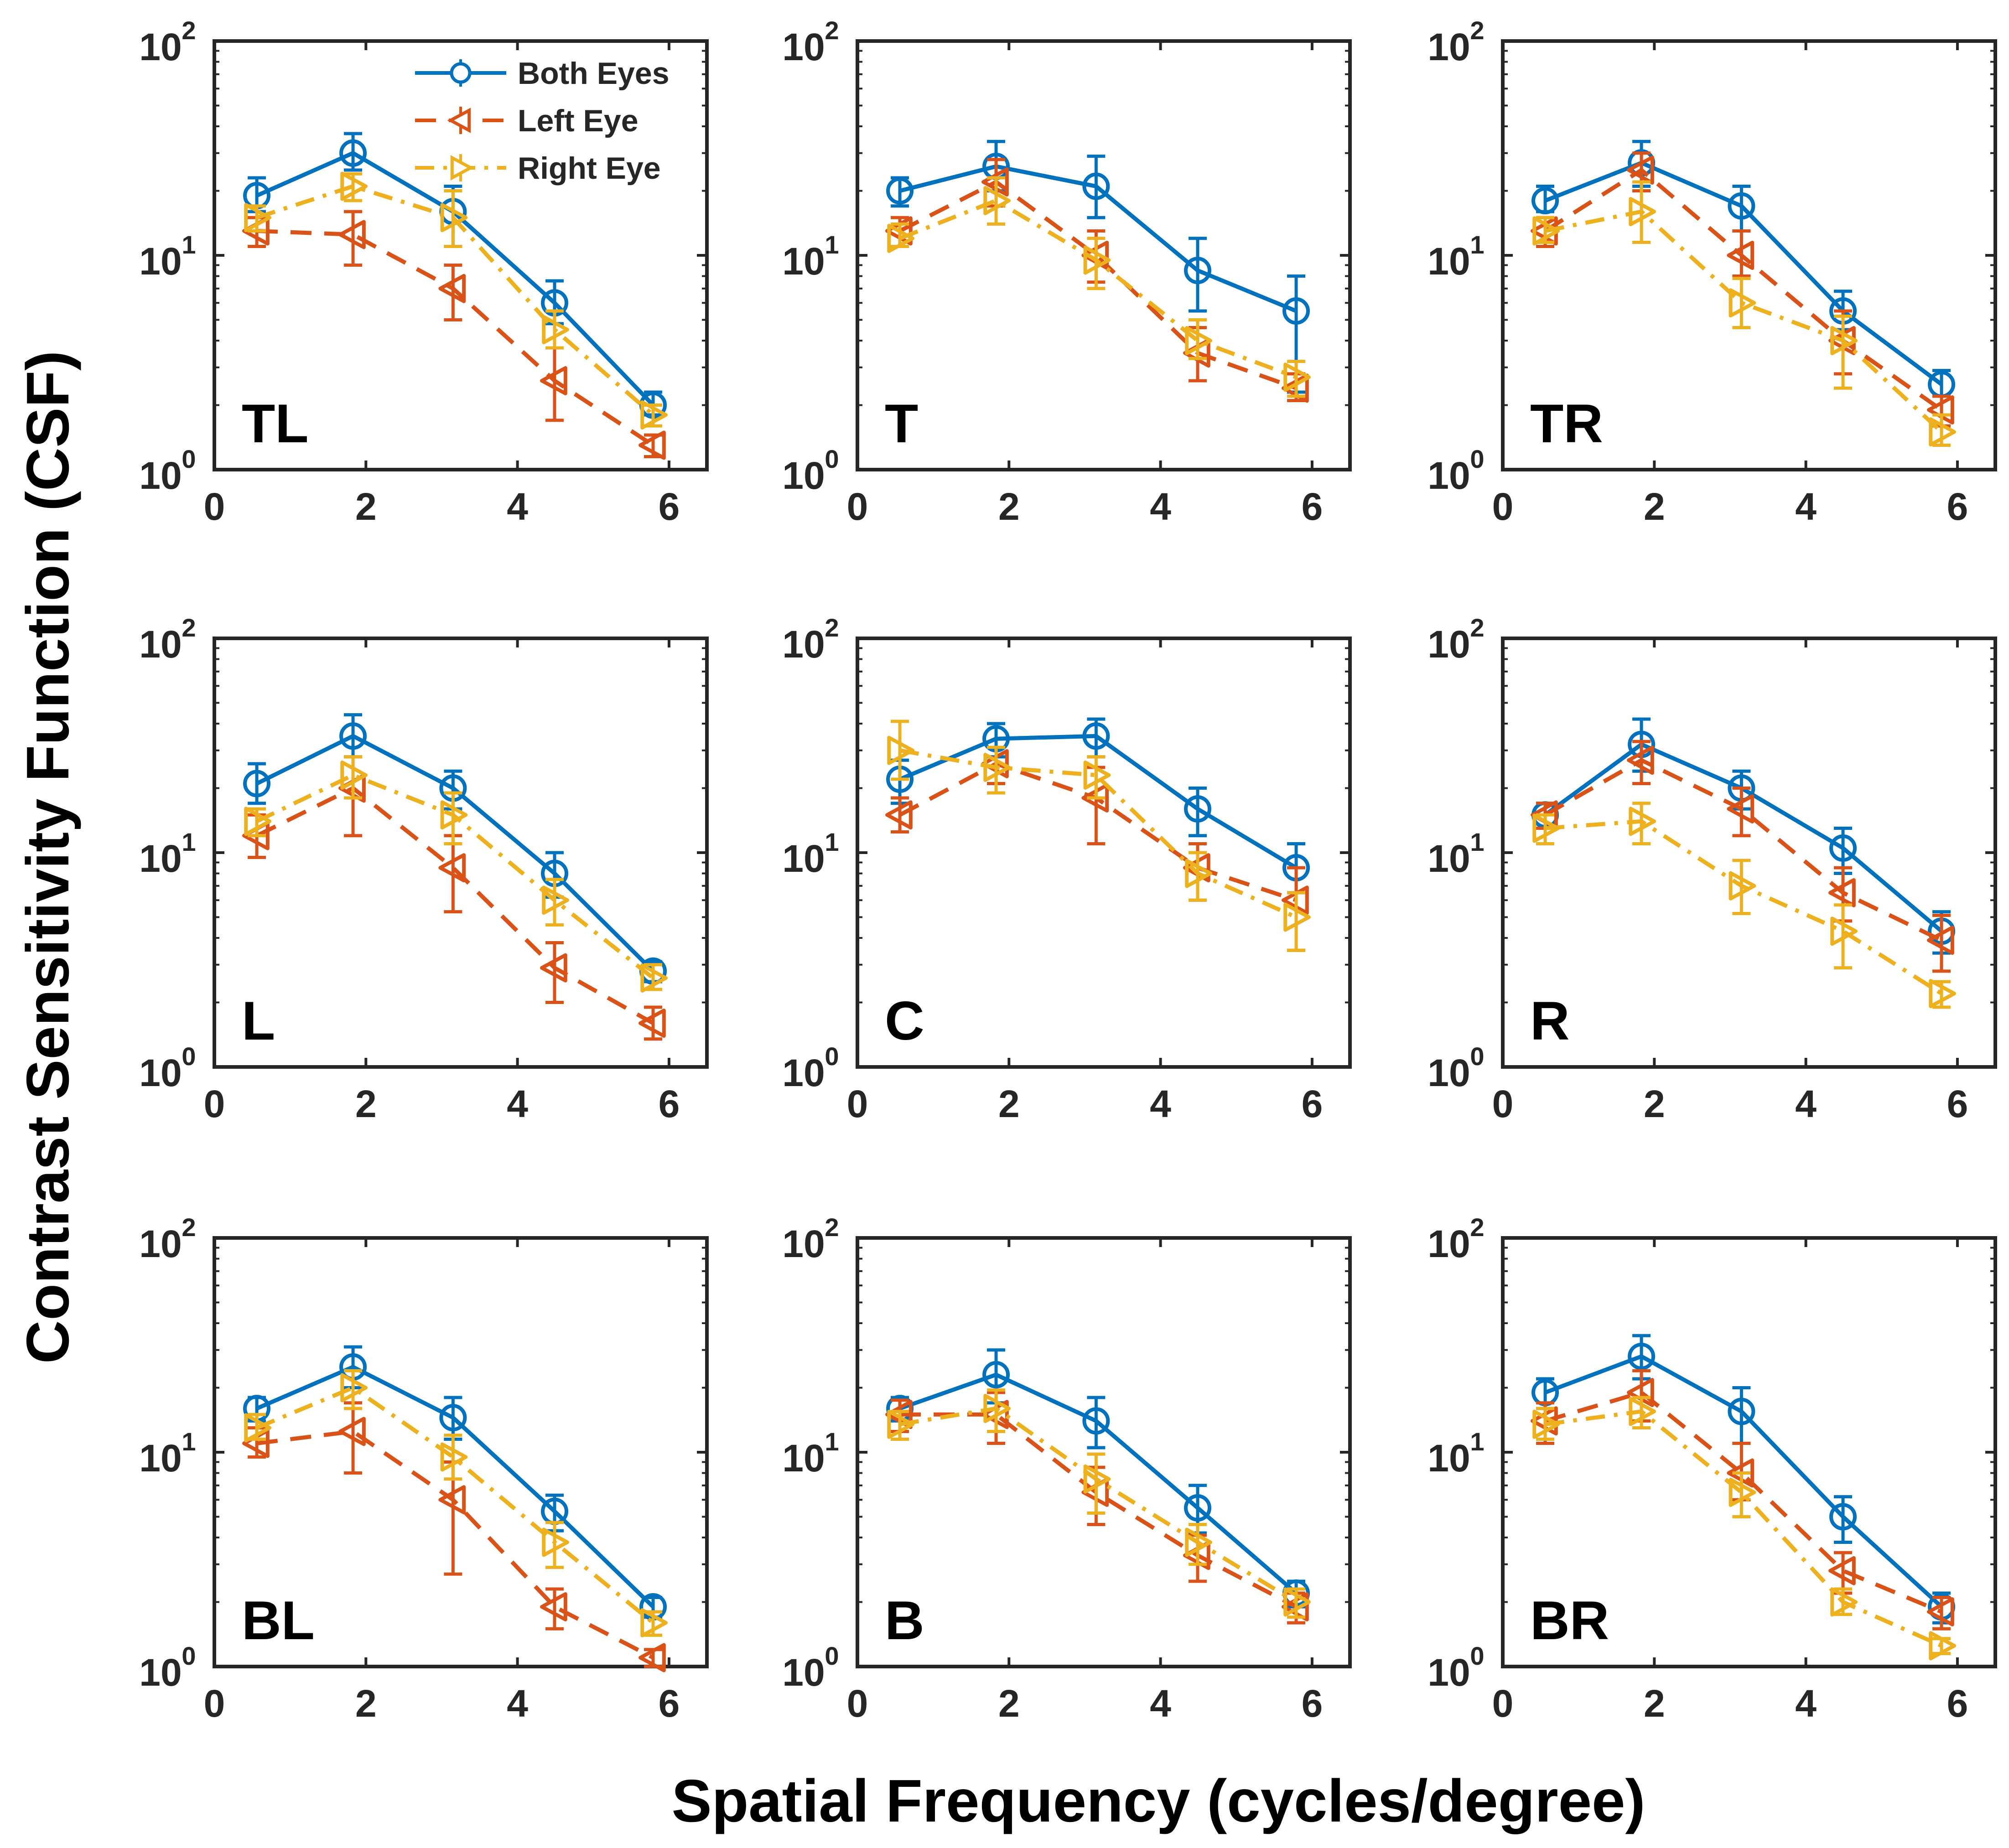  I want to click on panel-label: C, so click(904, 1020).